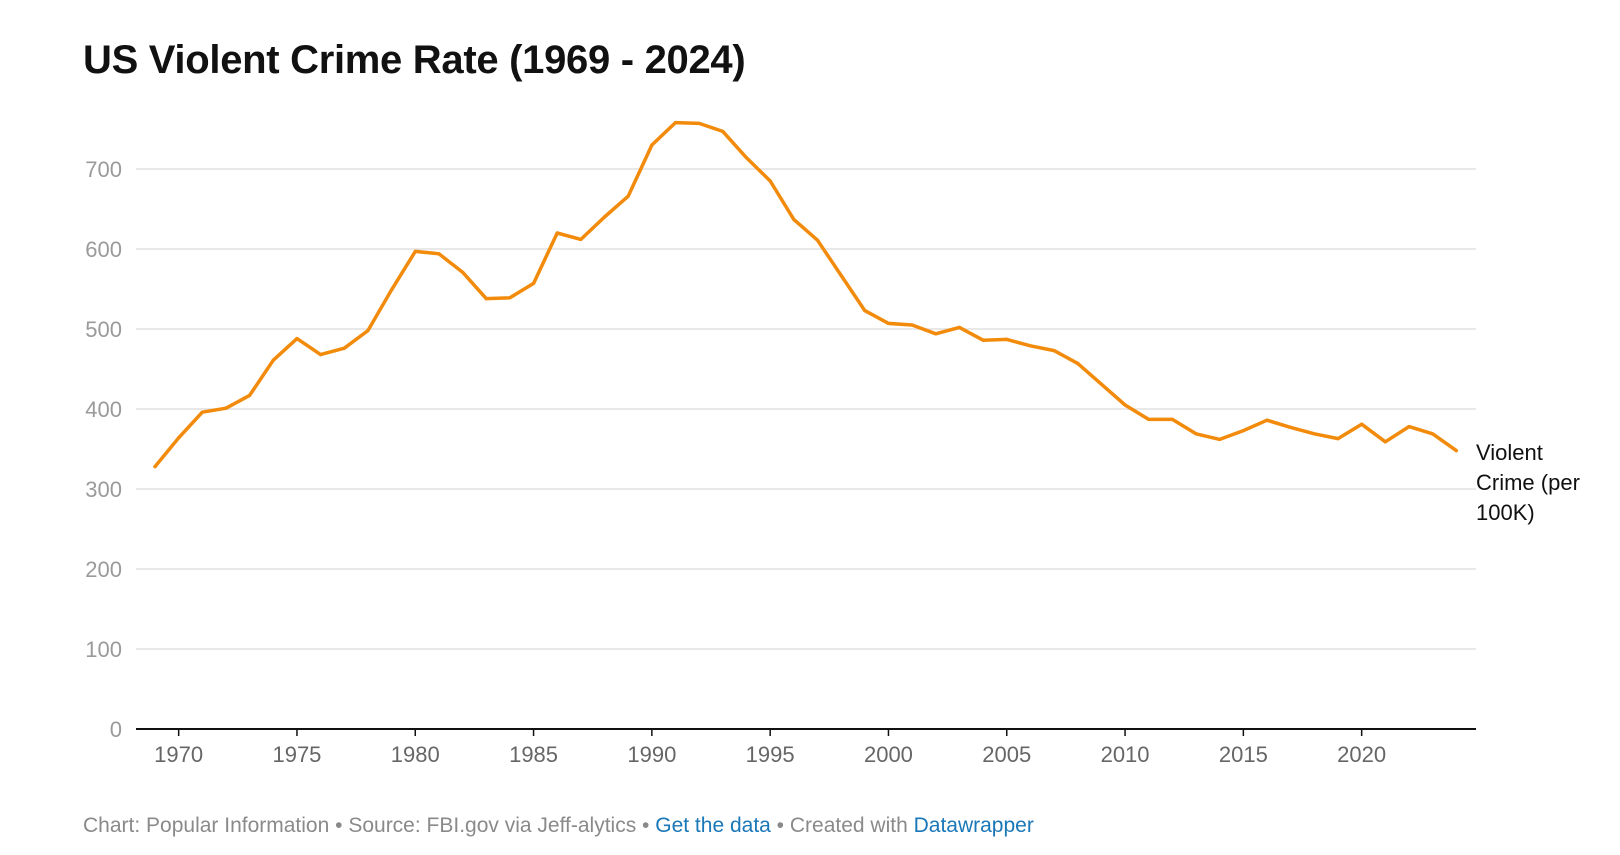 The image size is (1620, 855). What do you see at coordinates (1362, 424) in the screenshot?
I see `data-point-2020` at bounding box center [1362, 424].